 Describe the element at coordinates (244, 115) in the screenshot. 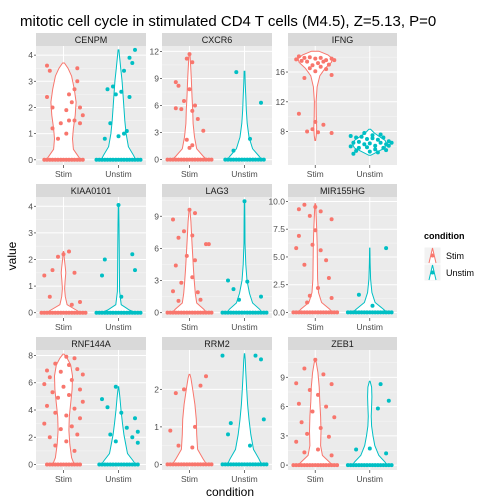

I see `violin-cxcr6-unstim` at that location.